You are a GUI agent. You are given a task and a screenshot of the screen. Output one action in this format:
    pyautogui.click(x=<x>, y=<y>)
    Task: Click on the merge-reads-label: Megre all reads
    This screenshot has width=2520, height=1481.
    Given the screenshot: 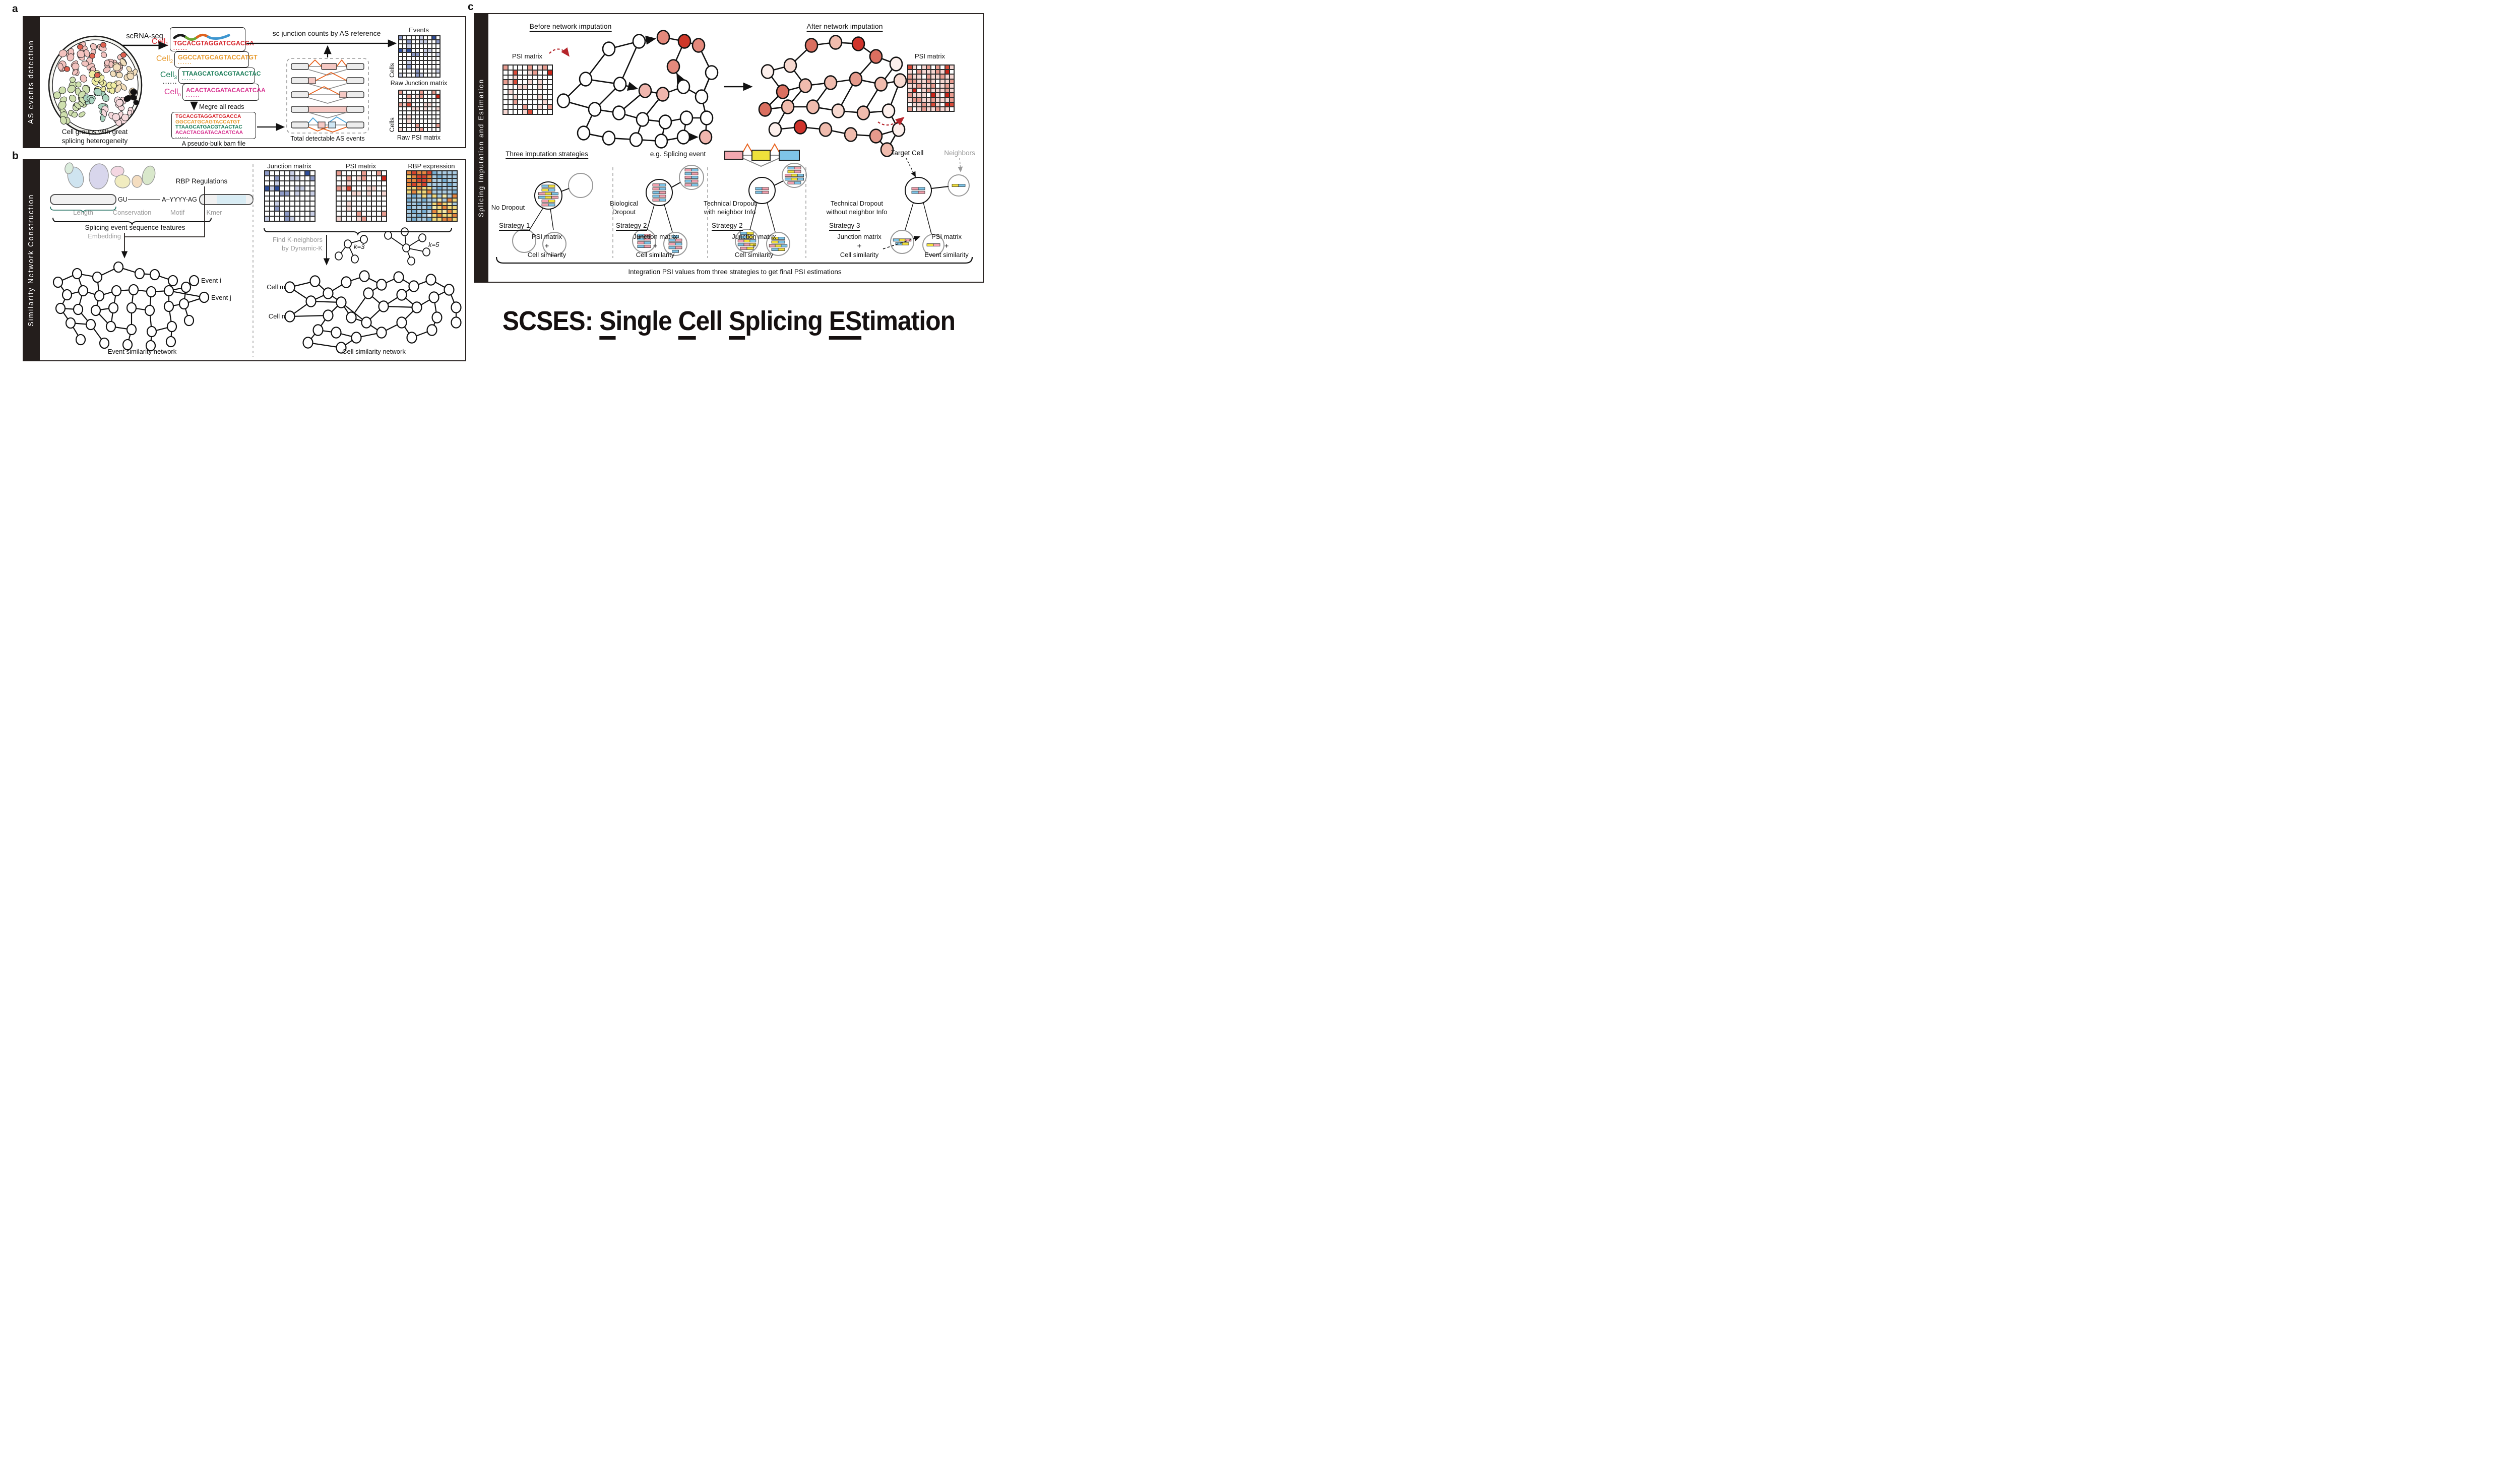 What is the action you would take?
    pyautogui.click(x=221, y=106)
    